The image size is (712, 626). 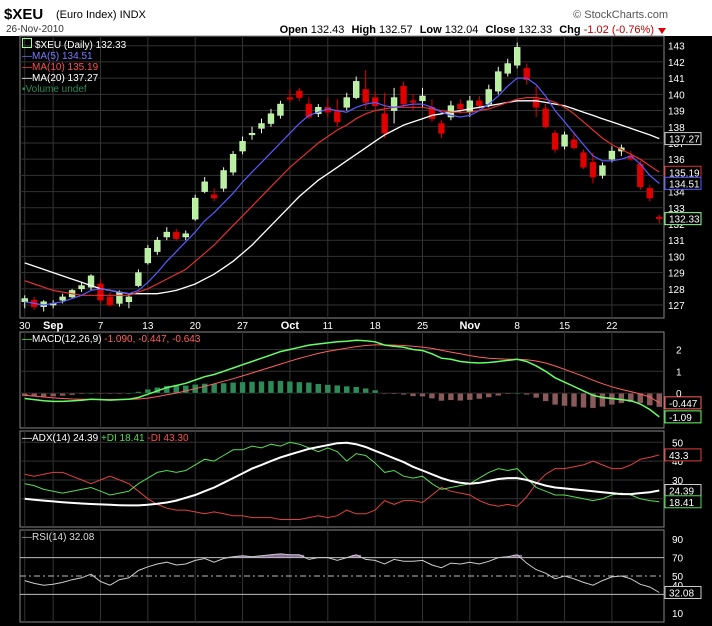 I want to click on low-label: Low, so click(x=430, y=30).